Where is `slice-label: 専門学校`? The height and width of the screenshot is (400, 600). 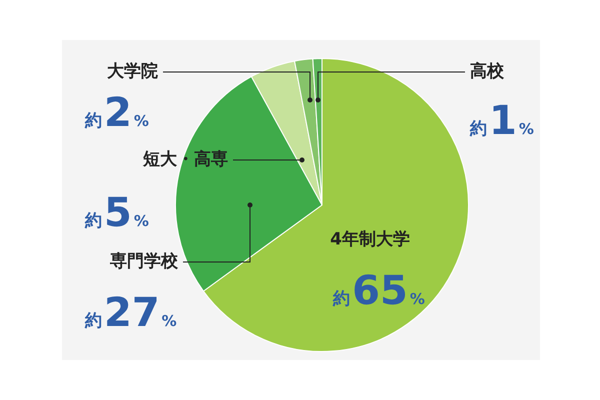 slice-label: 専門学校 is located at coordinates (144, 261).